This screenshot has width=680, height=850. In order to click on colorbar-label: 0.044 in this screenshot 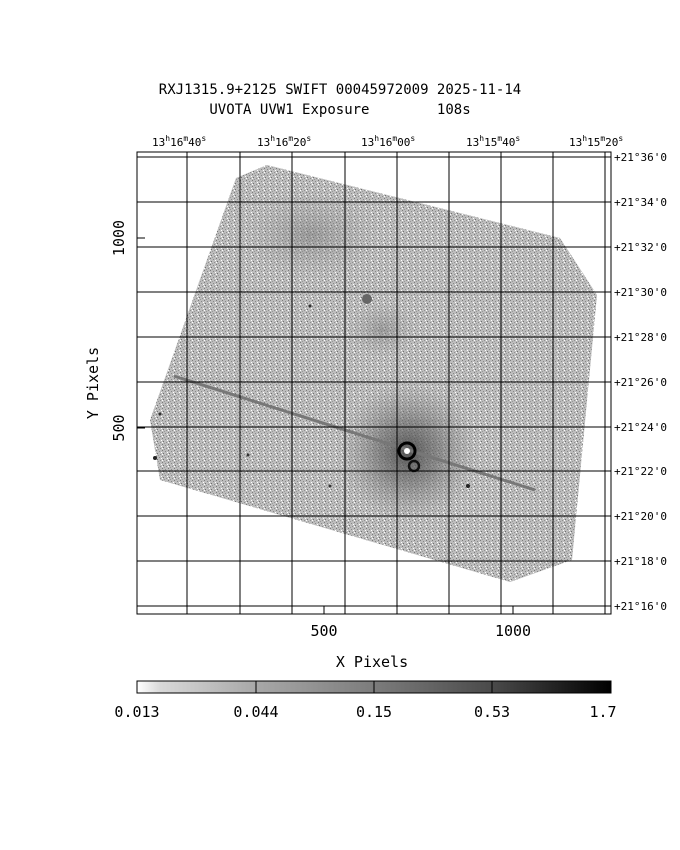, I will do `click(255, 712)`.